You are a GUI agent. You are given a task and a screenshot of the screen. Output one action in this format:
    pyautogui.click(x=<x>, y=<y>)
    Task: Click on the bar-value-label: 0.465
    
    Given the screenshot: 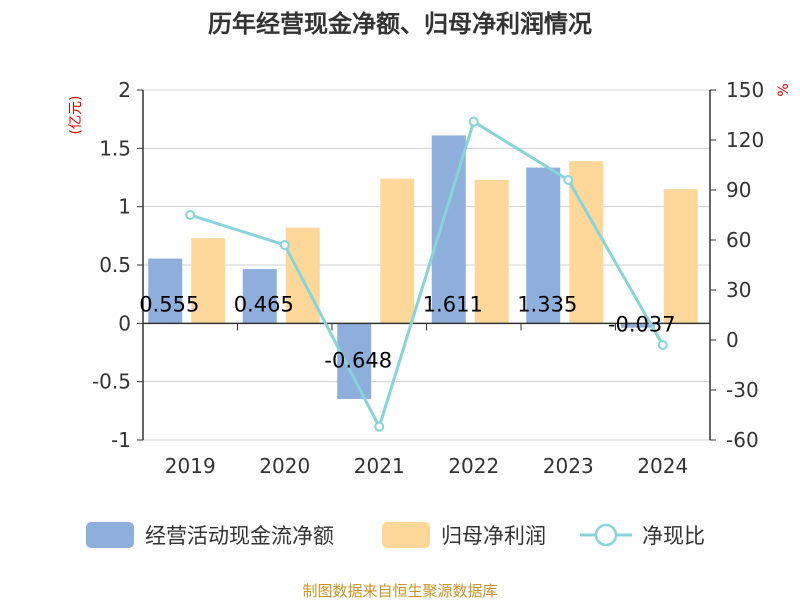 What is the action you would take?
    pyautogui.click(x=264, y=304)
    